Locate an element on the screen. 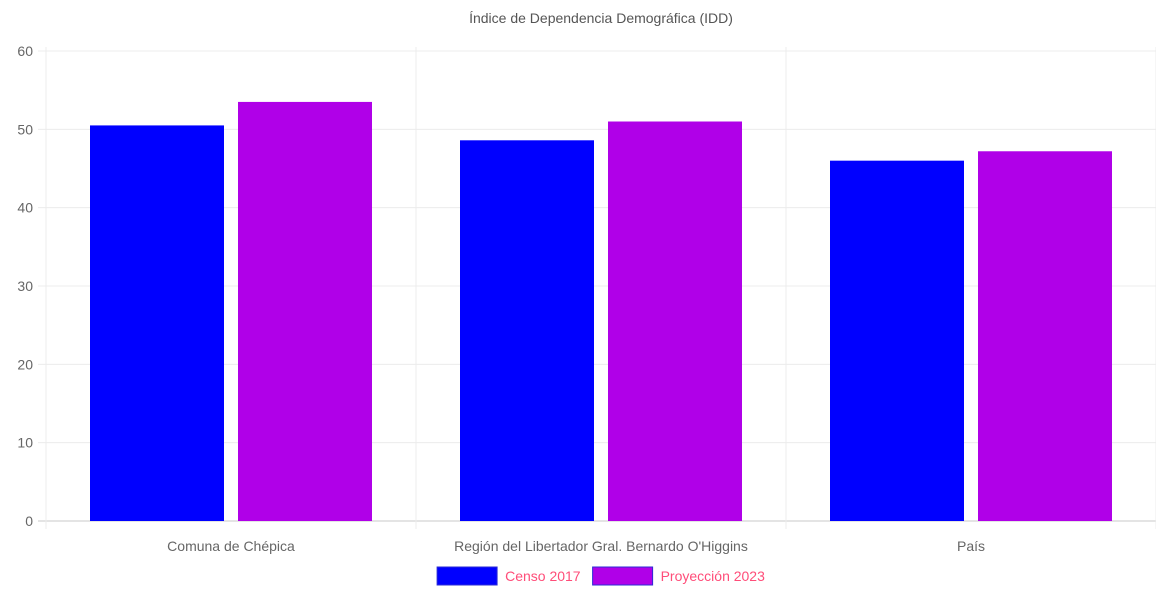 This screenshot has width=1156, height=596. y-tick-label: 10 is located at coordinates (25, 443).